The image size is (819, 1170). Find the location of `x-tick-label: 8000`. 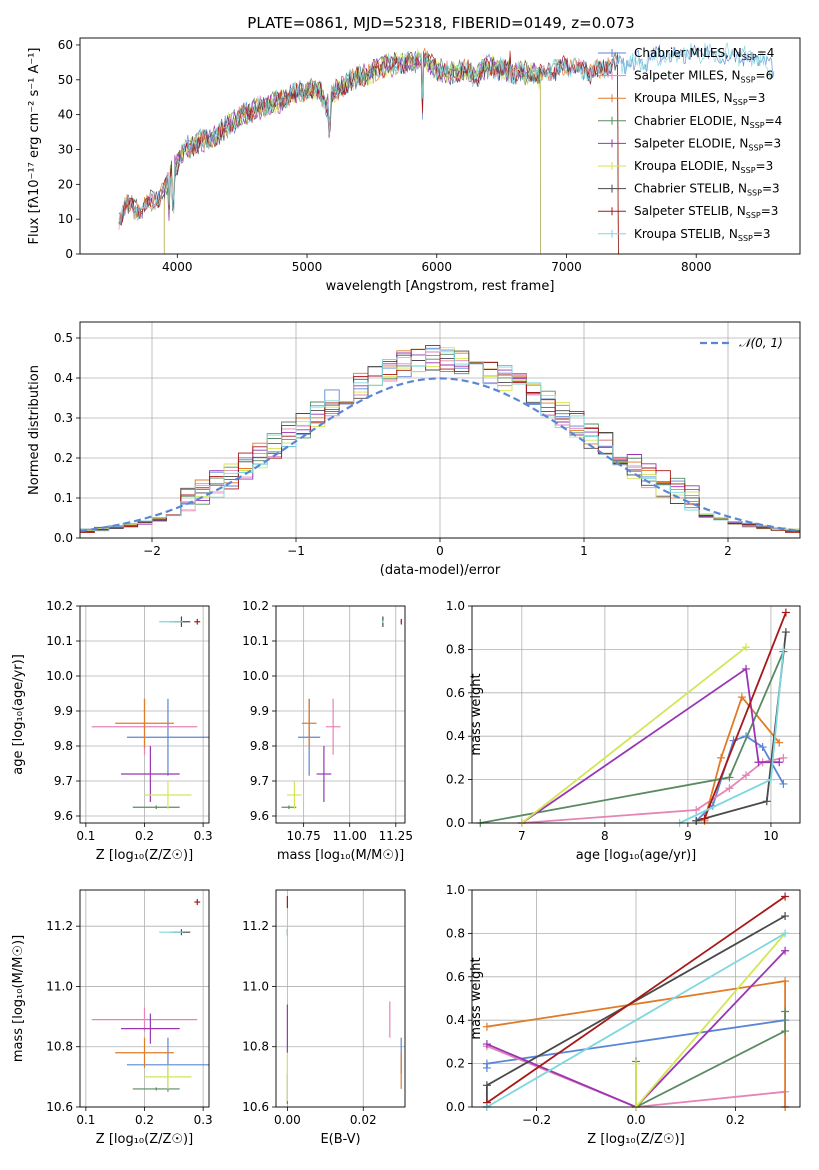

x-tick-label: 8000 is located at coordinates (696, 267).